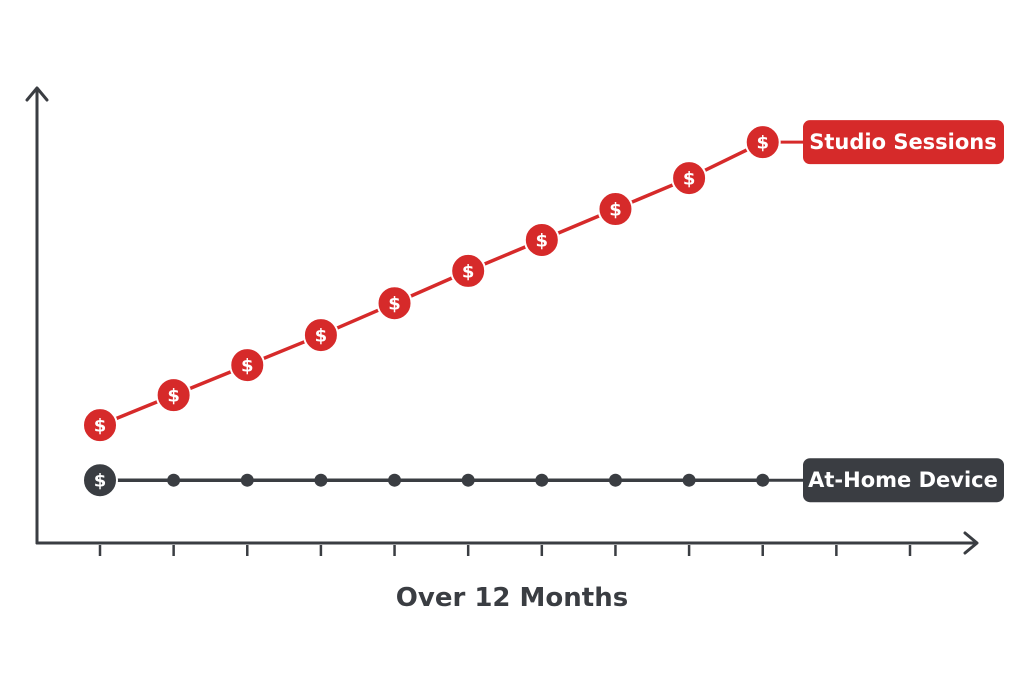  What do you see at coordinates (971, 543) in the screenshot?
I see `x-axis-arrow` at bounding box center [971, 543].